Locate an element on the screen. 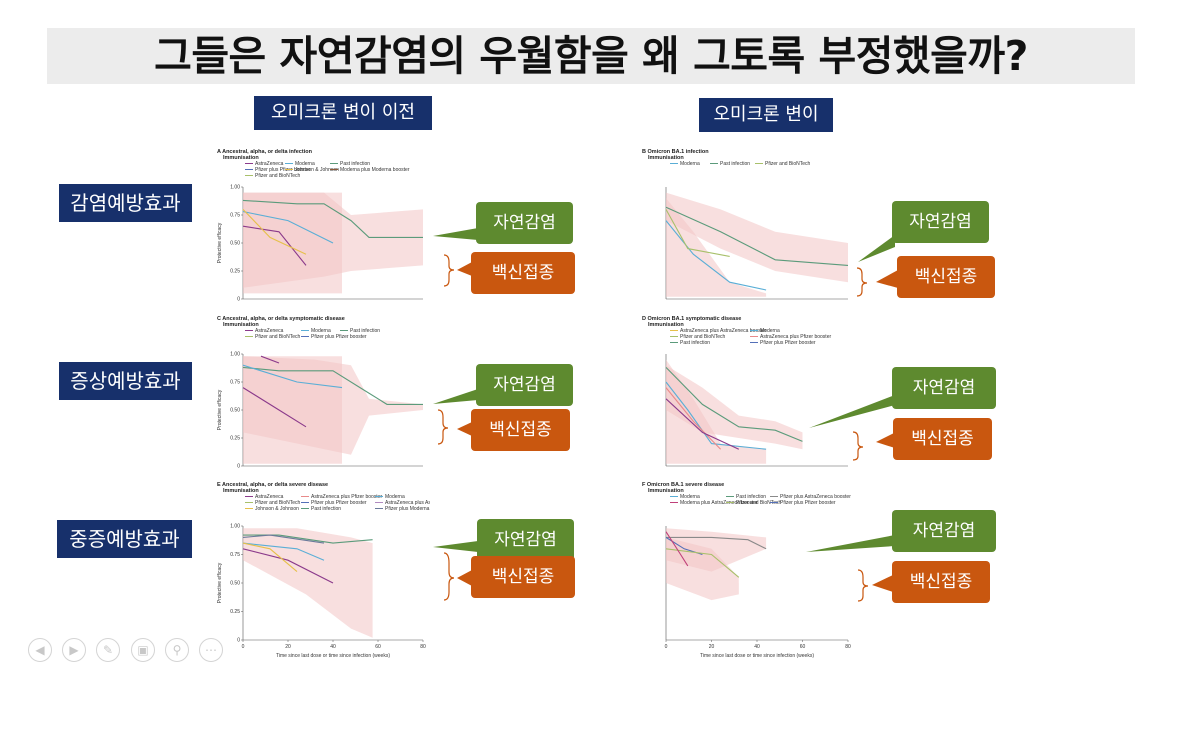 This screenshot has height=729, width=1197. x-tick-label: 80 is located at coordinates (848, 647).